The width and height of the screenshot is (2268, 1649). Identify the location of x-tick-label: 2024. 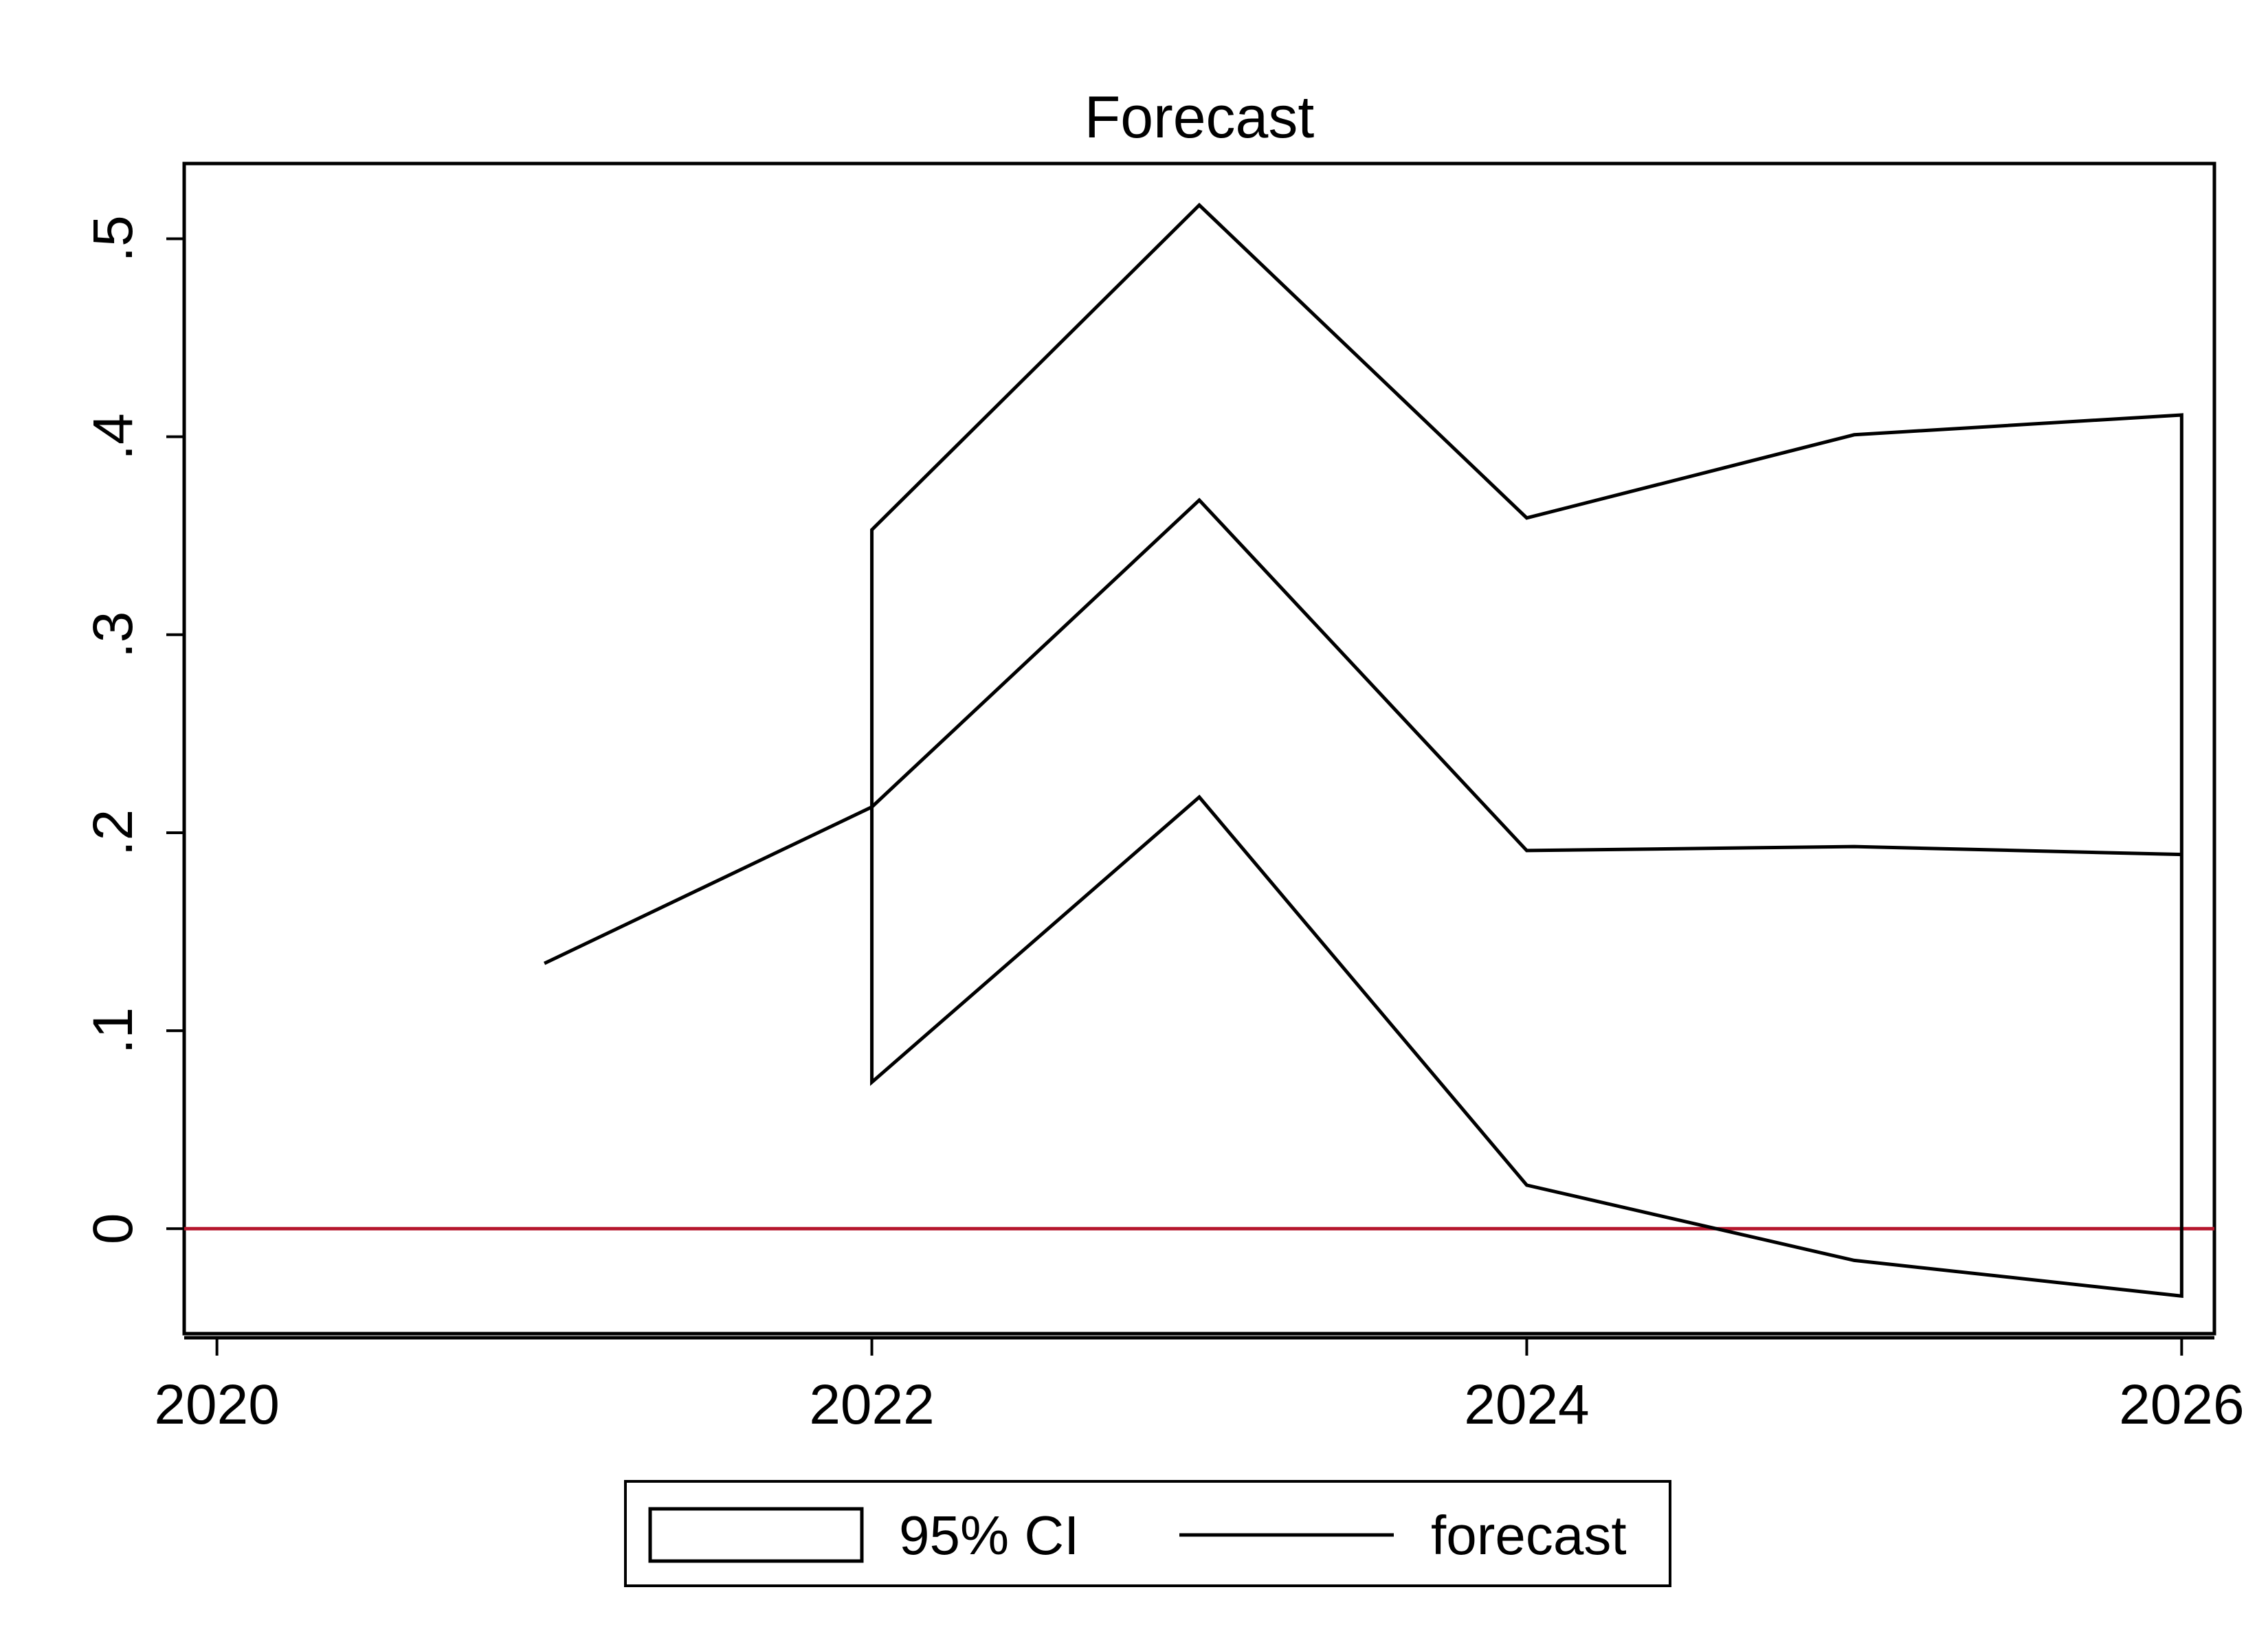
(1526, 1404).